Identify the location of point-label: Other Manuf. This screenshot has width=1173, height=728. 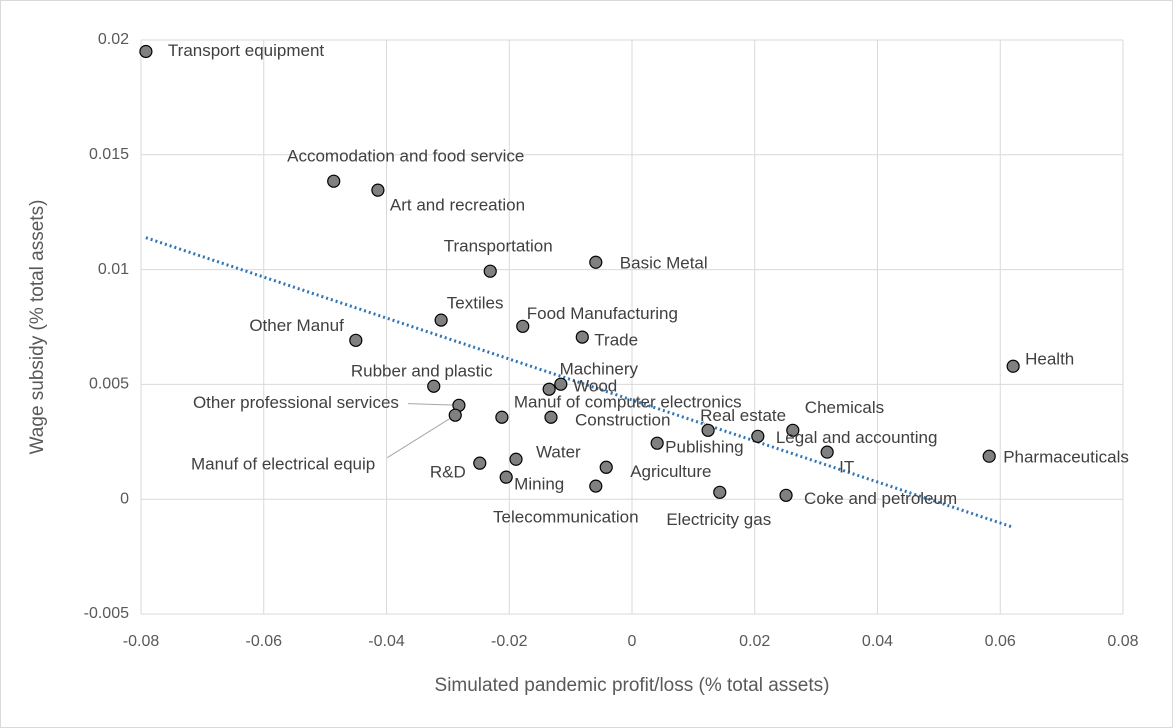
(296, 325).